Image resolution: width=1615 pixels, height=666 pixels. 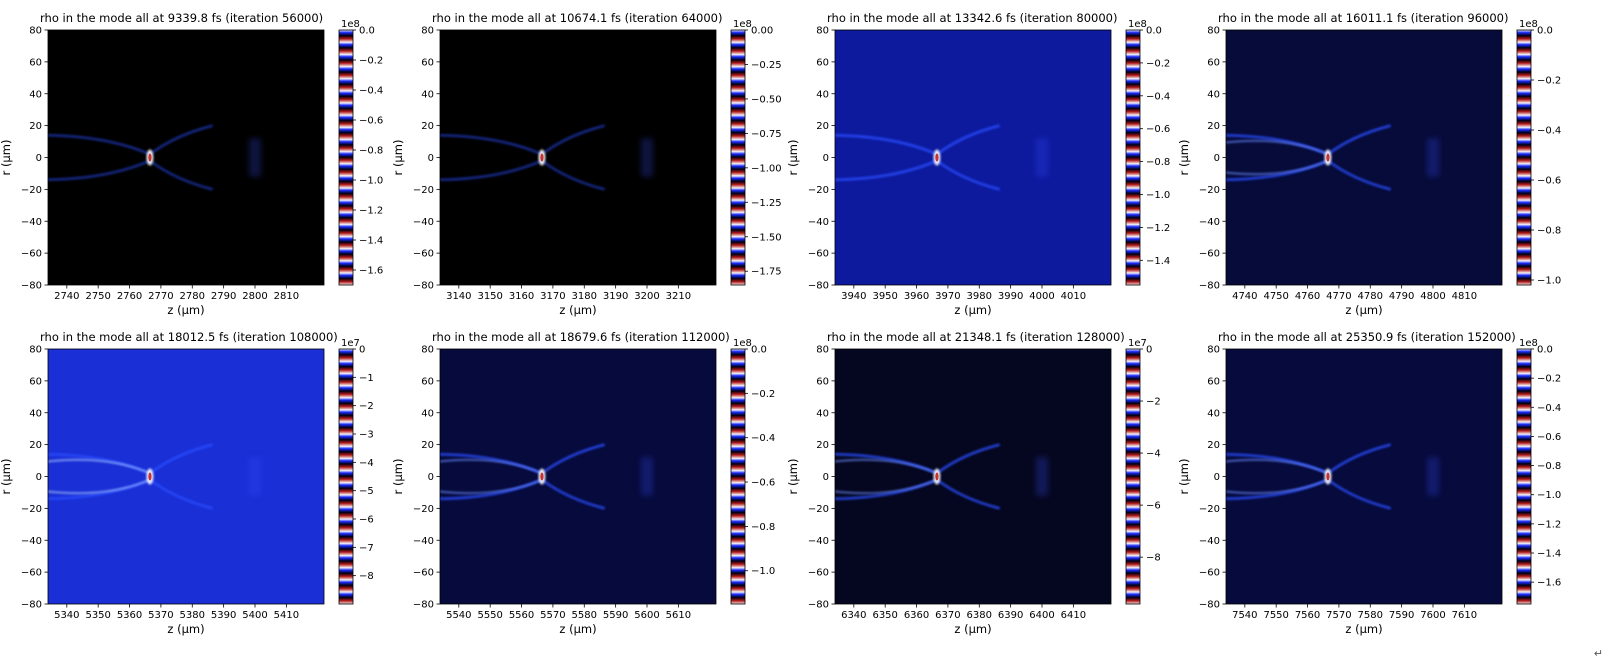 I want to click on colorbar: 0.0 −0.2 −0.4 −0.6 −0.8 −1.0 1e8, so click(x=1538, y=153).